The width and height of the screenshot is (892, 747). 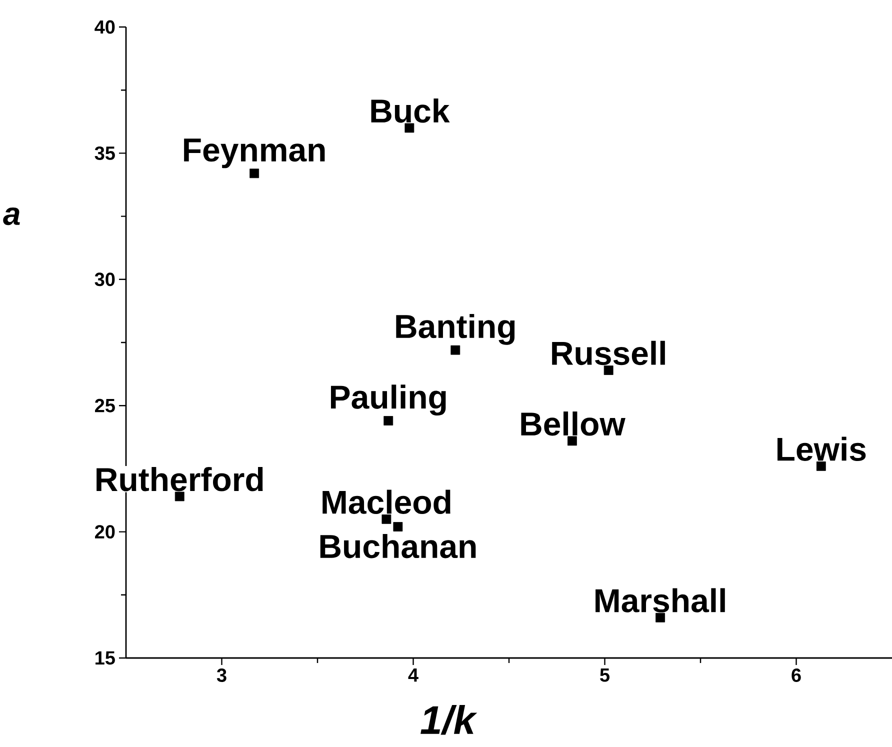 What do you see at coordinates (573, 424) in the screenshot?
I see `annotation: Bellow` at bounding box center [573, 424].